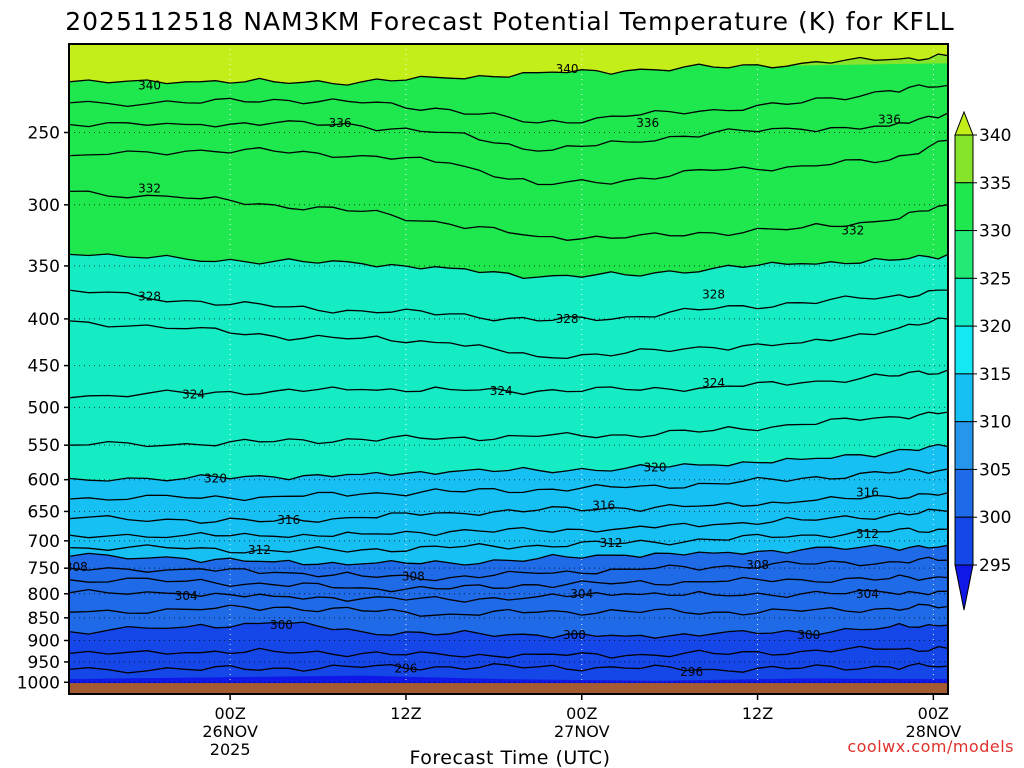 The image size is (1024, 768). Describe the element at coordinates (691, 672) in the screenshot. I see `contour-label-text: 296` at that location.